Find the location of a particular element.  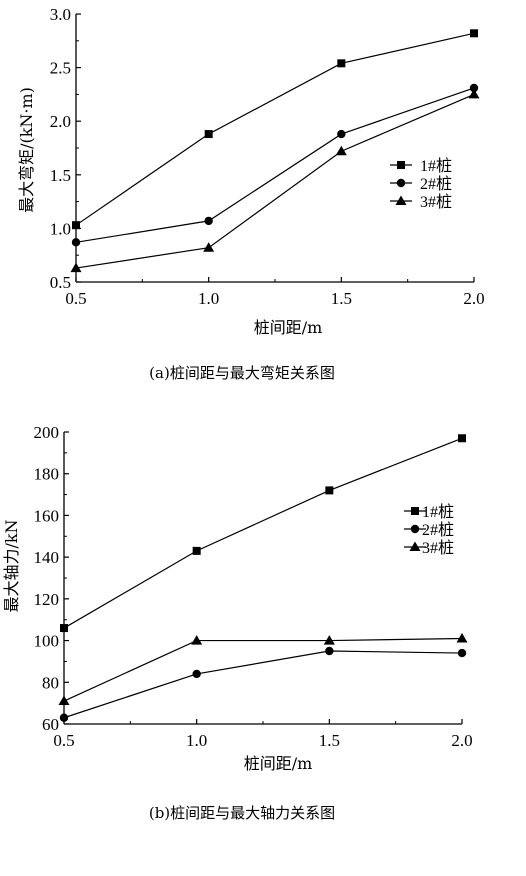

y-tick-label: 1.5 is located at coordinates (60, 175).